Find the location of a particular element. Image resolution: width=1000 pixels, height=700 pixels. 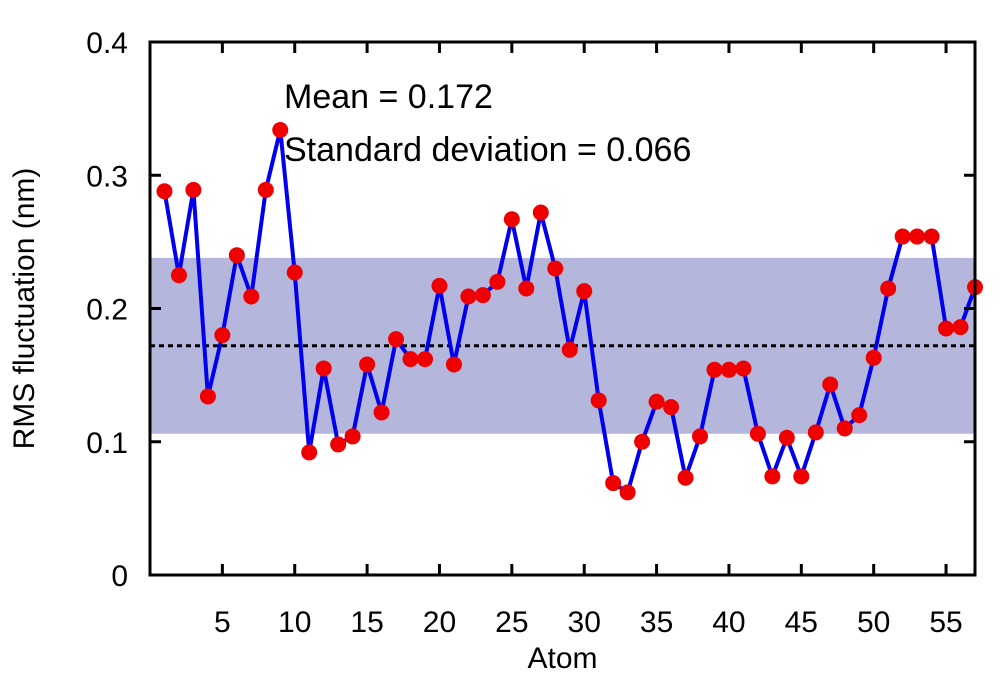

x-tick-label: 25 is located at coordinates (511, 622).